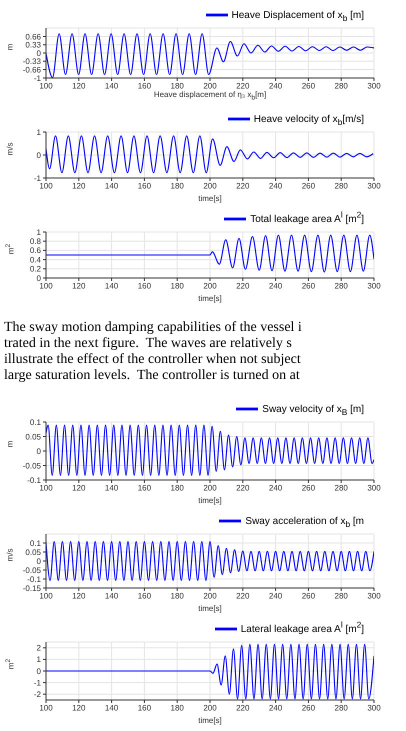  What do you see at coordinates (210, 96) in the screenshot?
I see `x-axis-title: Heave displacement of η₃ x$_{b}$[m]` at bounding box center [210, 96].